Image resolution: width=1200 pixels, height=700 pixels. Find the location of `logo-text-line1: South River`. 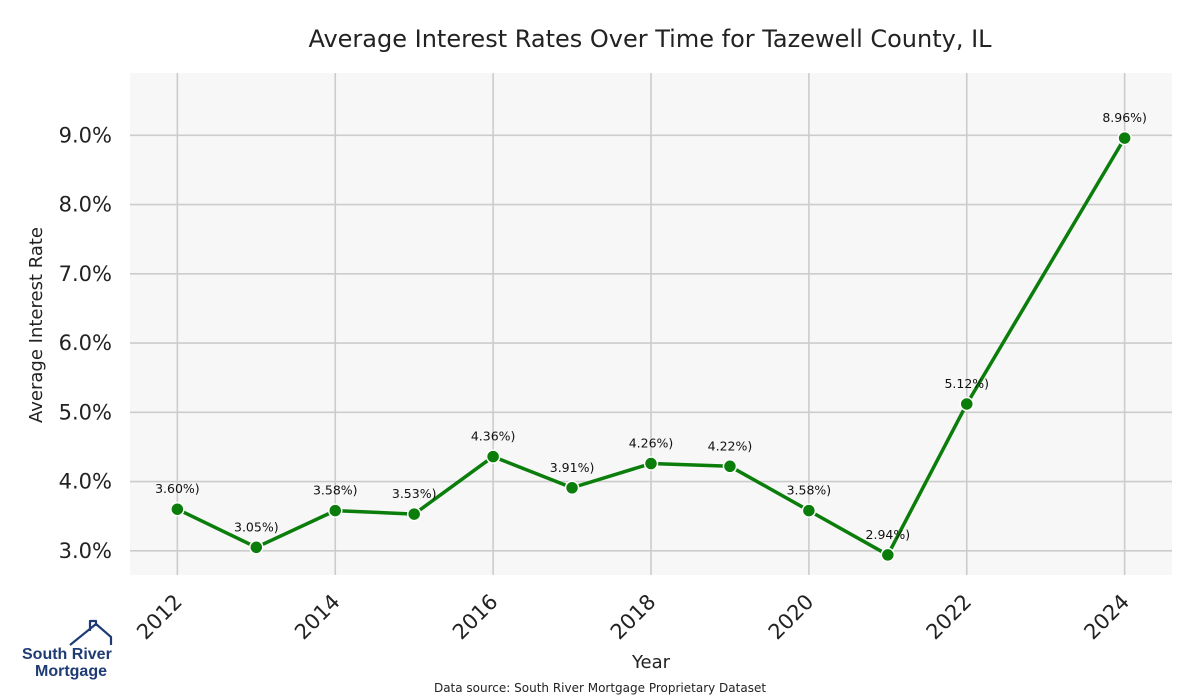

logo-text-line1: South River is located at coordinates (67, 654).